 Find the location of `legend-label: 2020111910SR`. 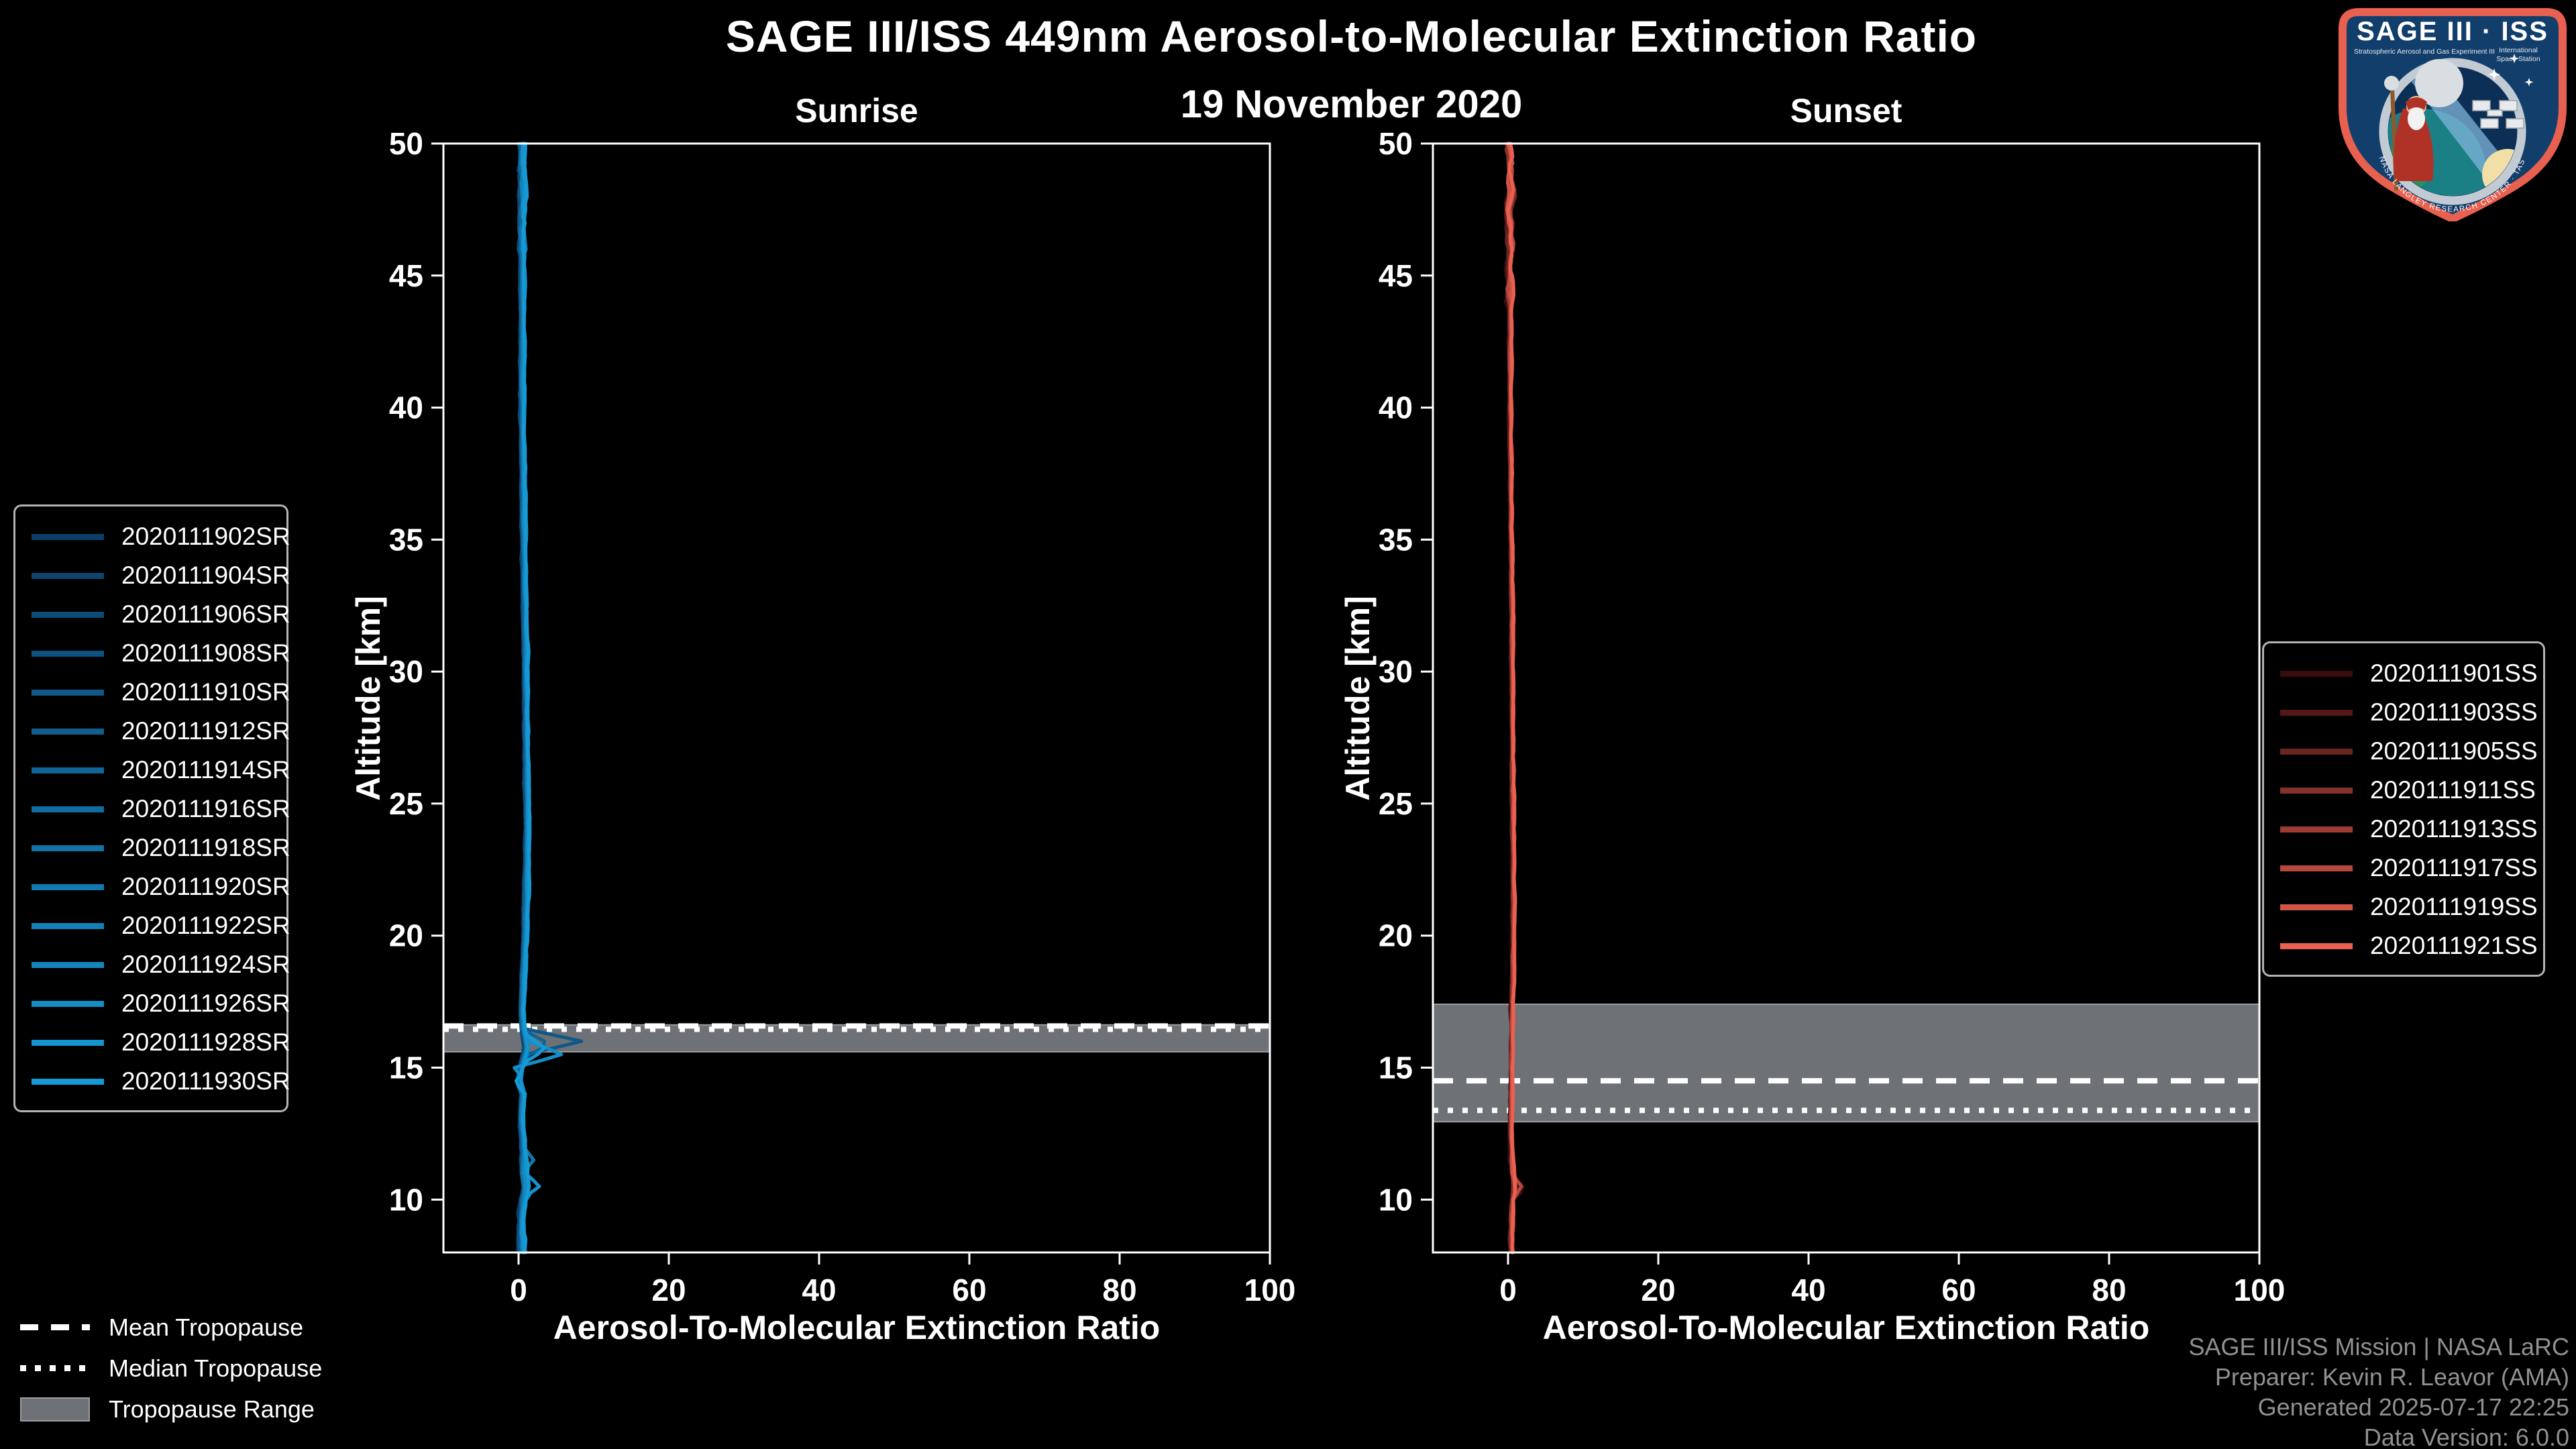

legend-label: 2020111910SR is located at coordinates (205, 692).